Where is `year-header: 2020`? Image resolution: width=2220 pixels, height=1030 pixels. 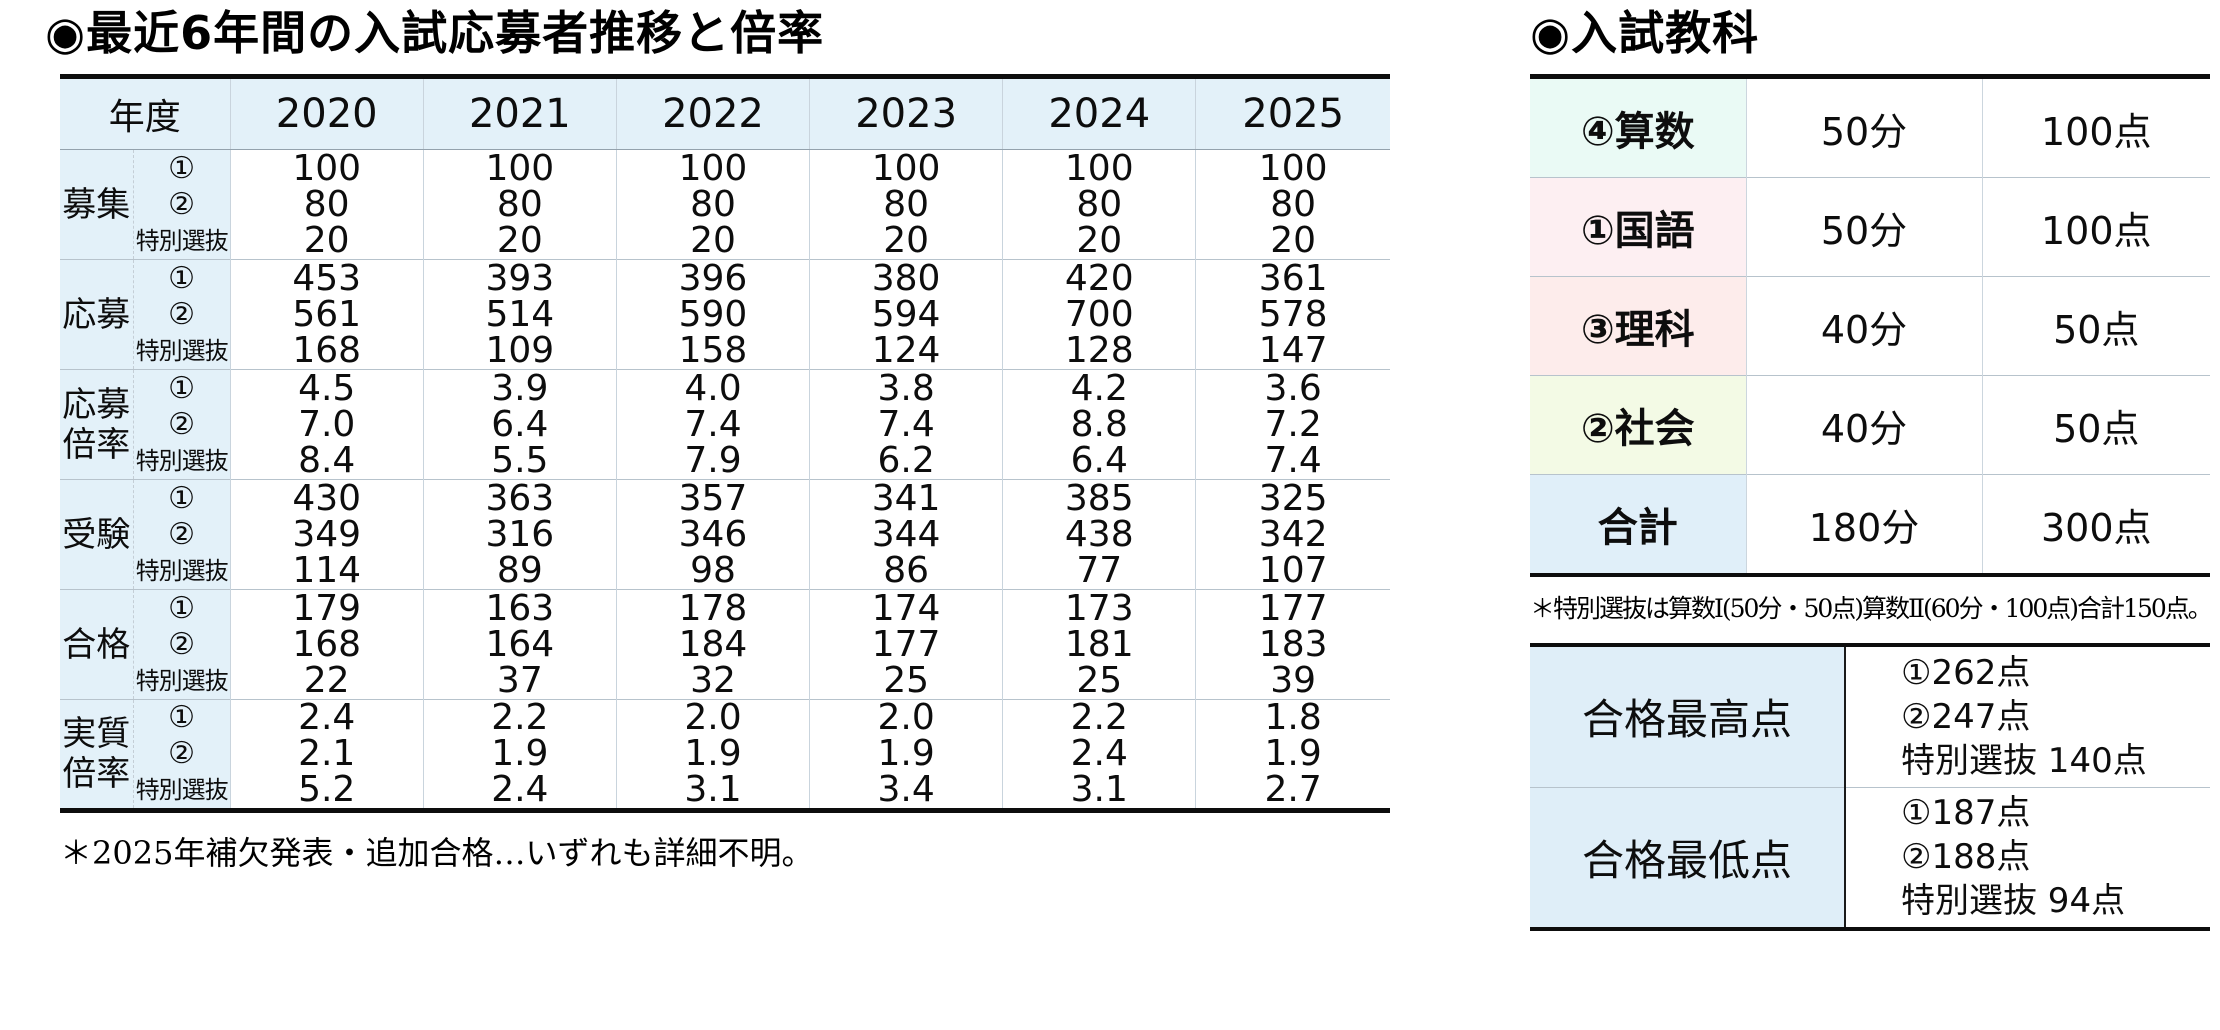
year-header: 2020 is located at coordinates (326, 113).